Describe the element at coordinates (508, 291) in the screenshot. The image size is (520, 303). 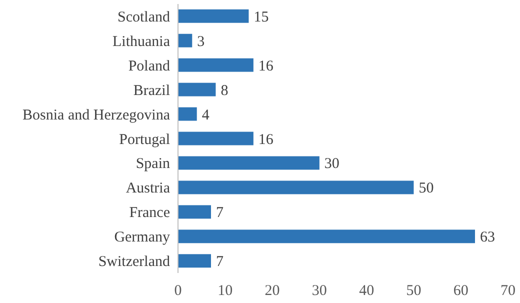
I see `x-tick-label: 70` at that location.